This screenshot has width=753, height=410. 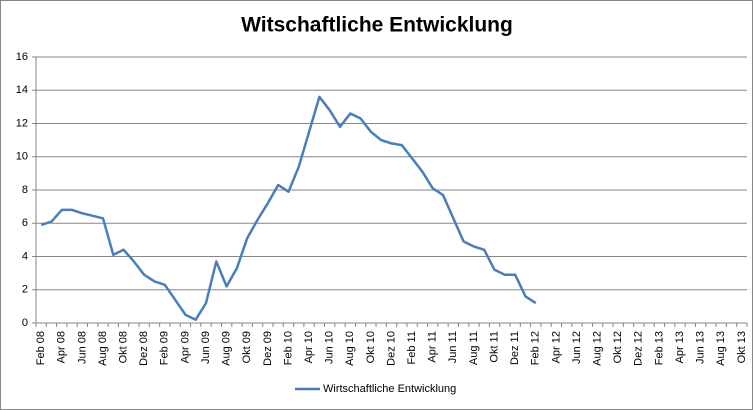 I want to click on x-tick-label: Okt 09, so click(x=247, y=347).